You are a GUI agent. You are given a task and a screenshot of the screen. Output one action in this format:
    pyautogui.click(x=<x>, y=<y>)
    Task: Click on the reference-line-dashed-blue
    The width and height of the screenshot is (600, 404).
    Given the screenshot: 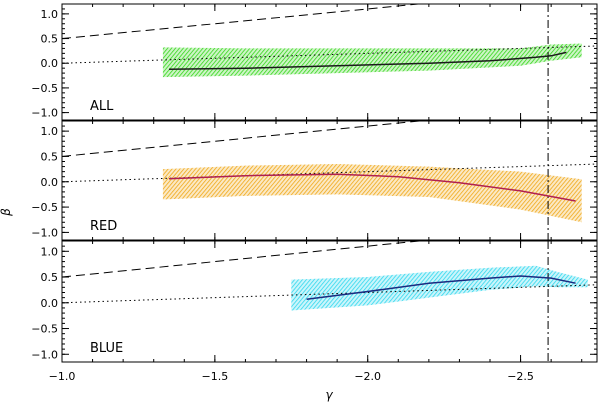 What is the action you would take?
    pyautogui.click(x=243, y=259)
    